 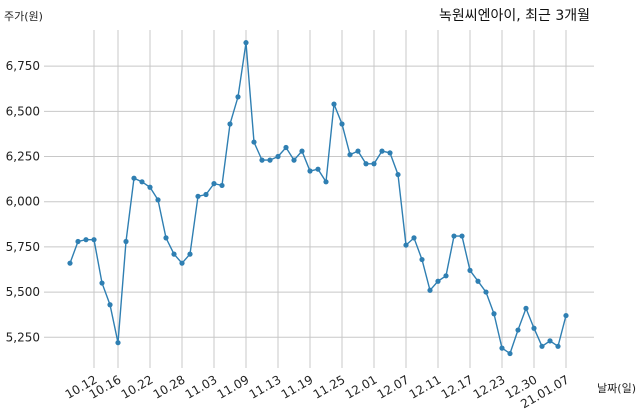 I want to click on y-tick-label: 5,500, so click(x=23, y=292).